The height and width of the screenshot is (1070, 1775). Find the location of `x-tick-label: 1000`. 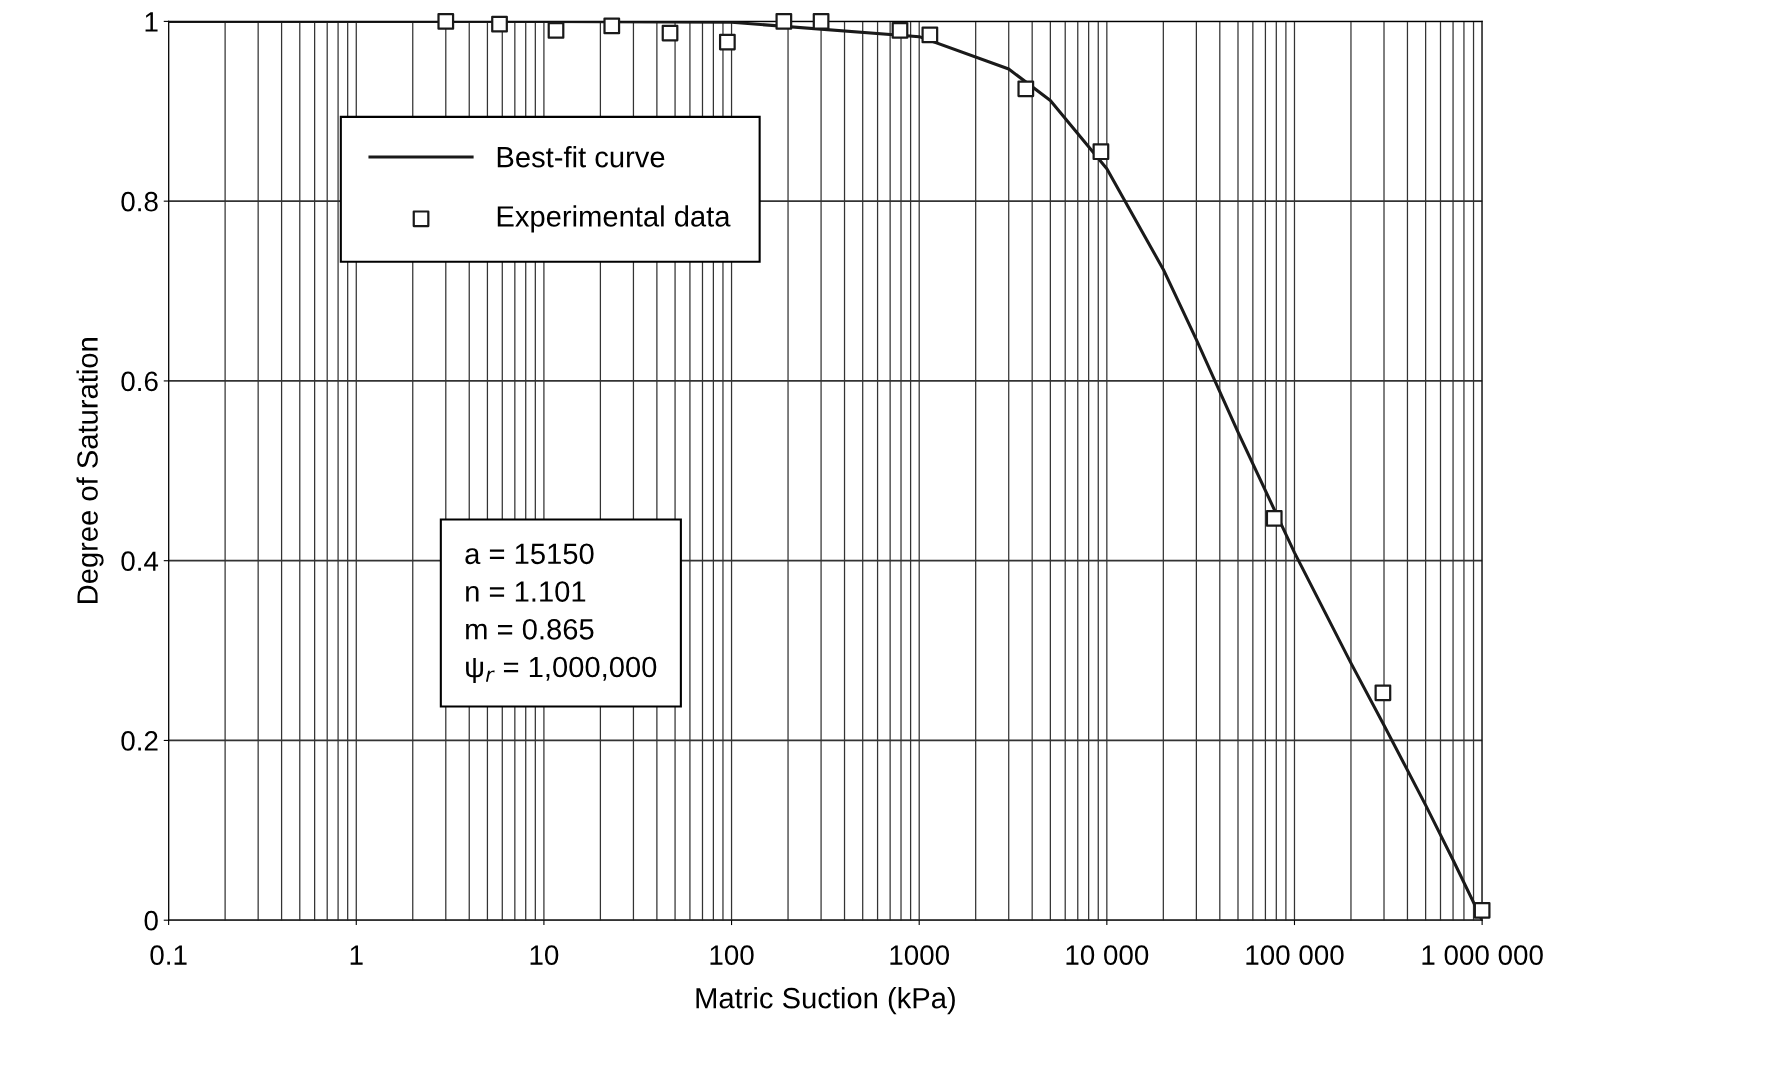

x-tick-label: 1000 is located at coordinates (920, 955).